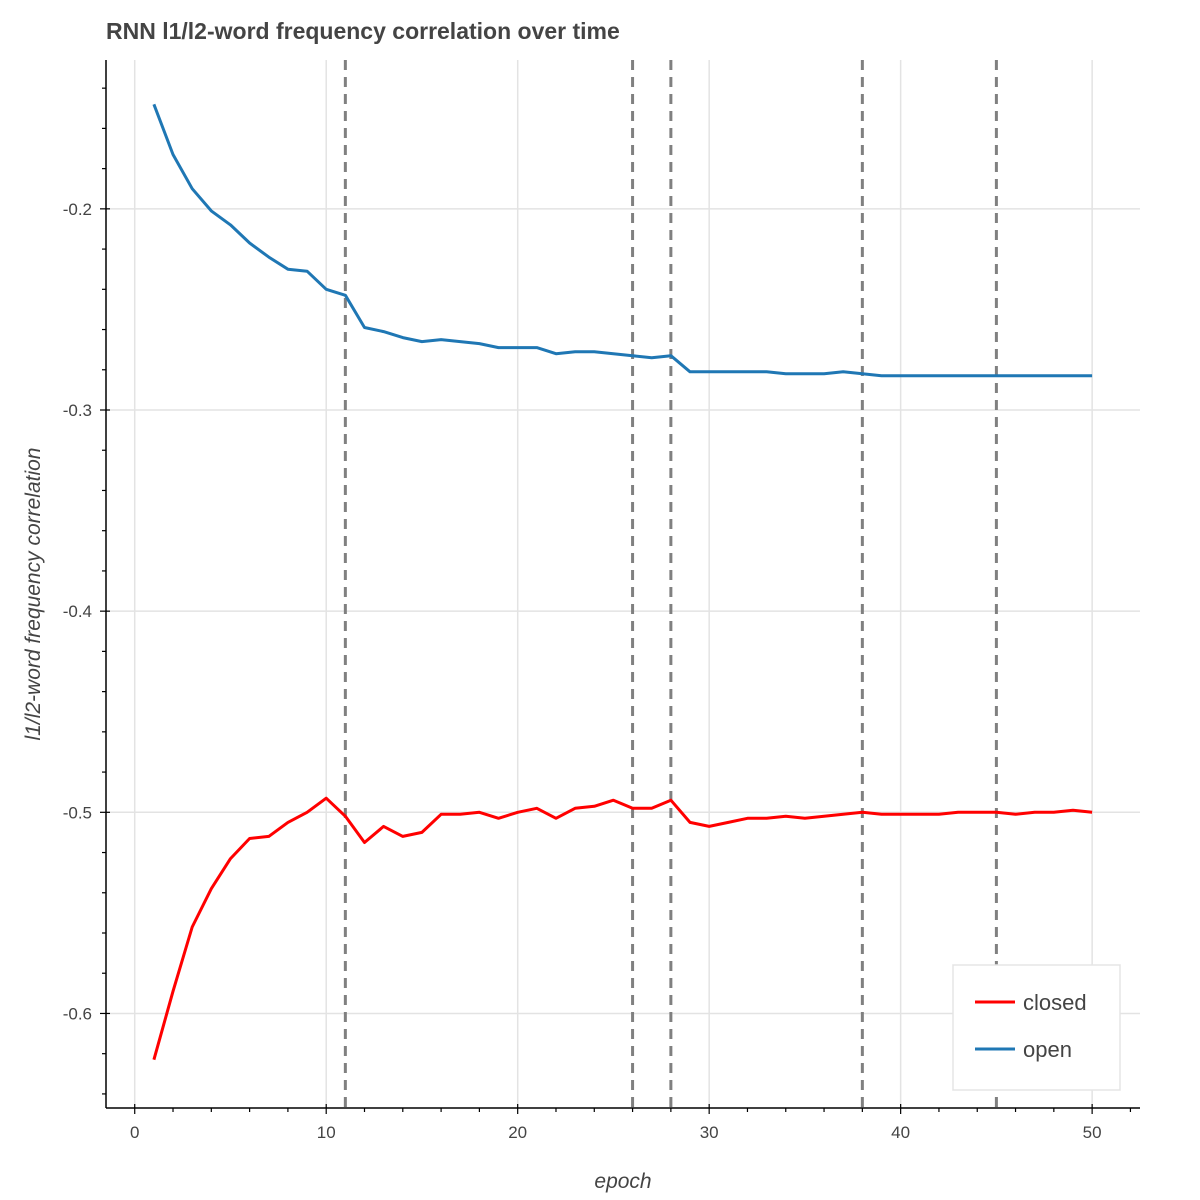  Describe the element at coordinates (1092, 1132) in the screenshot. I see `x-tick-label: 50` at that location.